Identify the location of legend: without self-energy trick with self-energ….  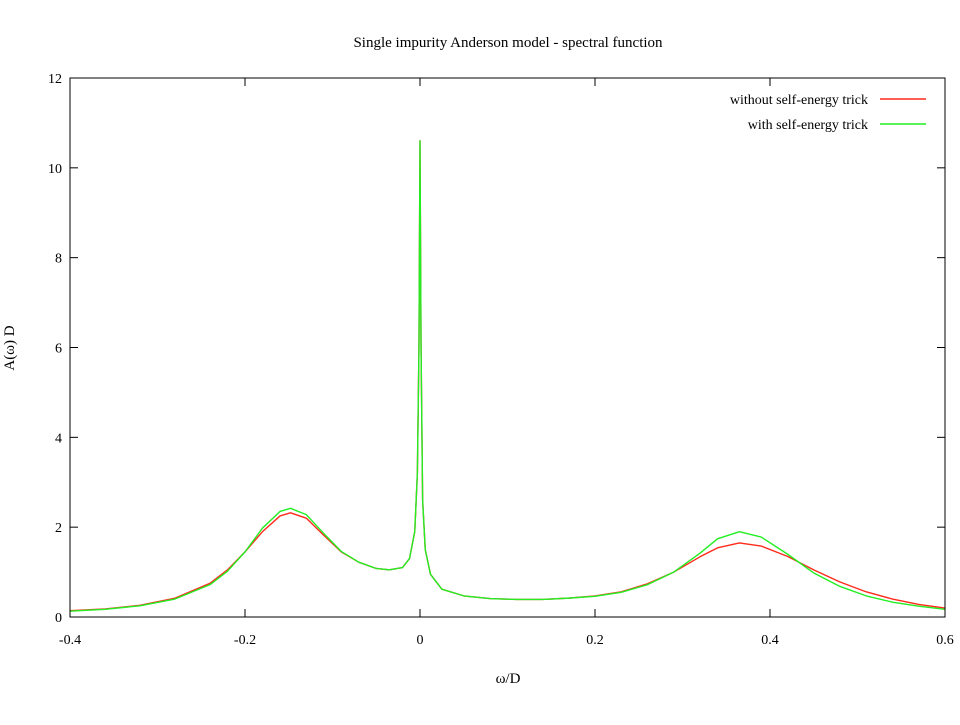
(828, 113).